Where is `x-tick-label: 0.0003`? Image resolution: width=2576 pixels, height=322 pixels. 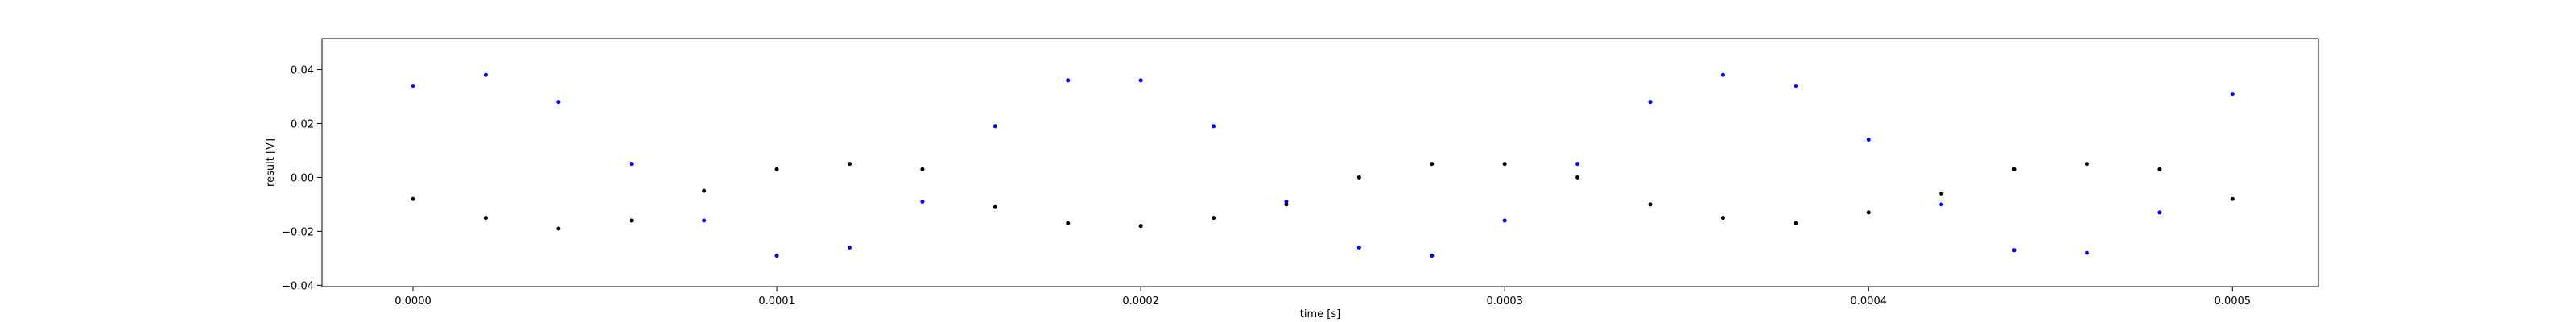 x-tick-label: 0.0003 is located at coordinates (1504, 301).